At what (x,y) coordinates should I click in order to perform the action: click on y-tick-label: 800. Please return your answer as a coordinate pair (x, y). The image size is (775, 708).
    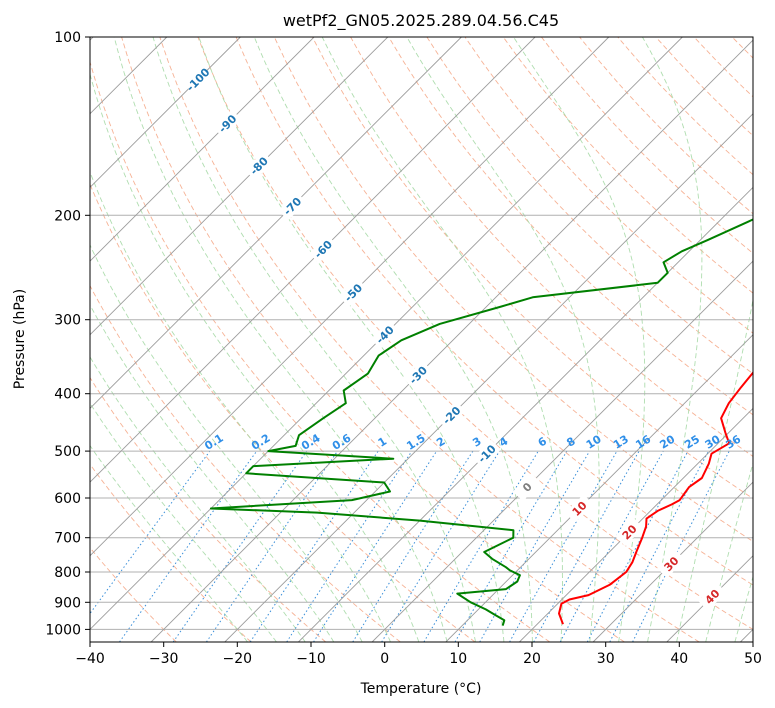
    Looking at the image, I should click on (67, 573).